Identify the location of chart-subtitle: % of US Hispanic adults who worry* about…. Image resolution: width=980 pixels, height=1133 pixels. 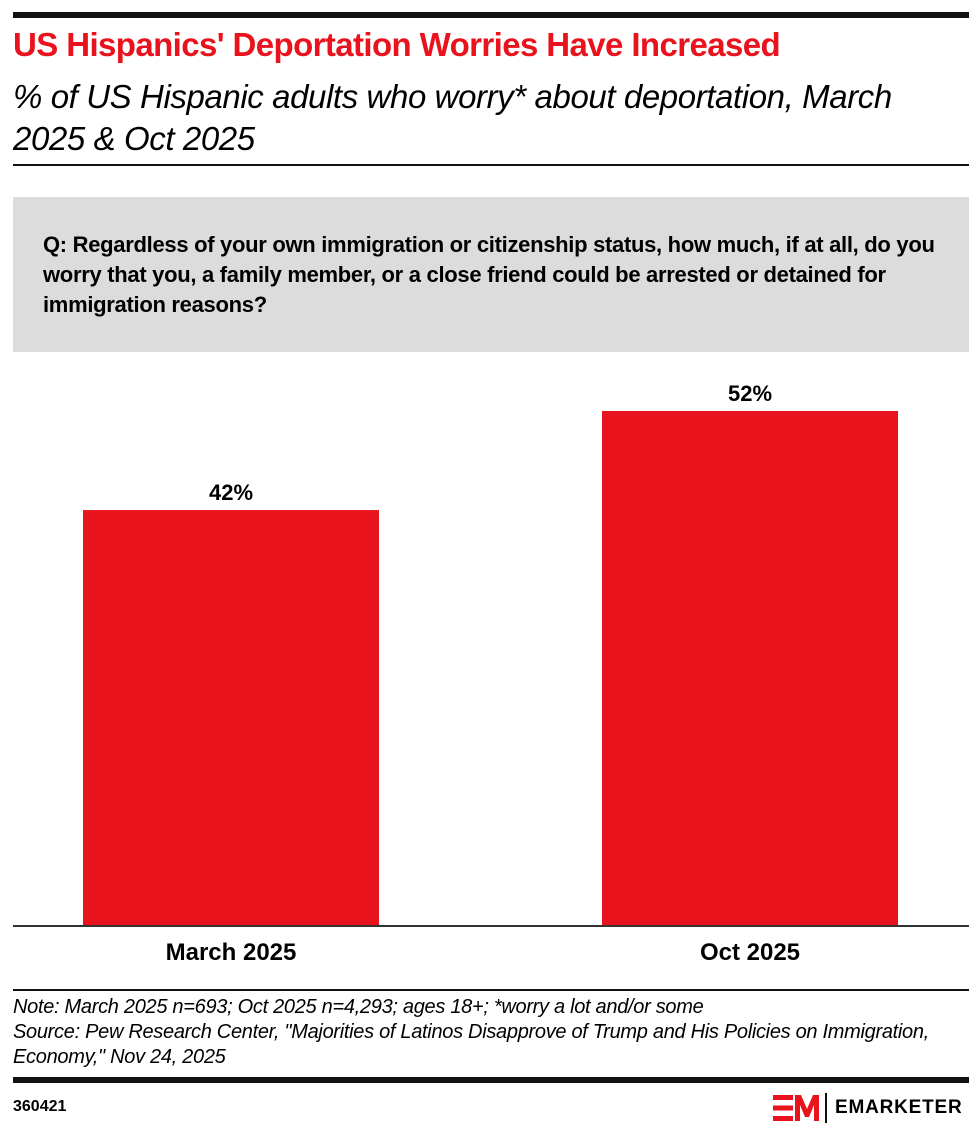
(452, 117).